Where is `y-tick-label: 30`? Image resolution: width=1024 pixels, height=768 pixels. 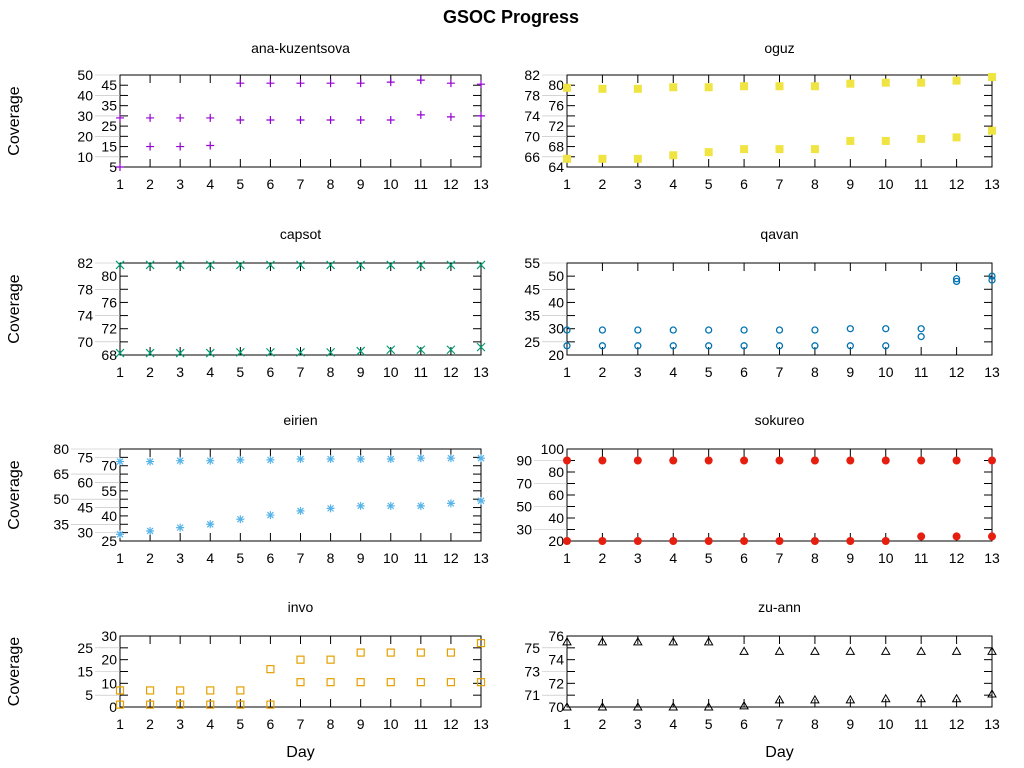 y-tick-label: 30 is located at coordinates (85, 533).